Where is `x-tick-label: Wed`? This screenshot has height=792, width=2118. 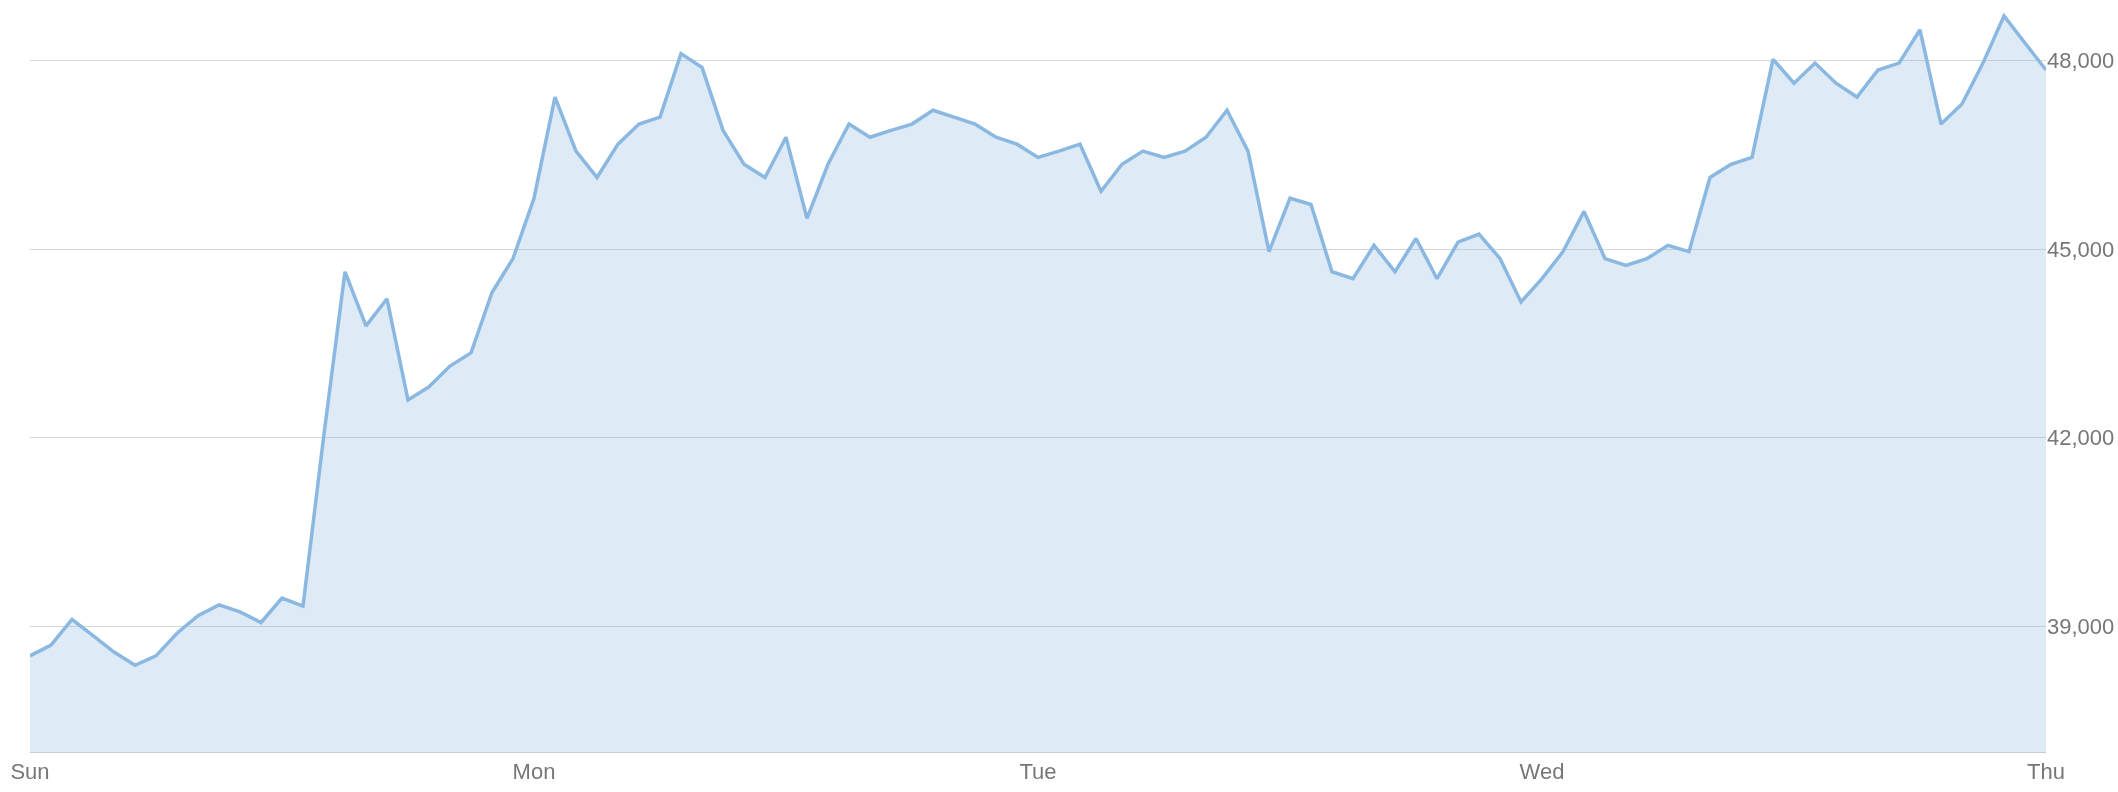
x-tick-label: Wed is located at coordinates (1542, 772).